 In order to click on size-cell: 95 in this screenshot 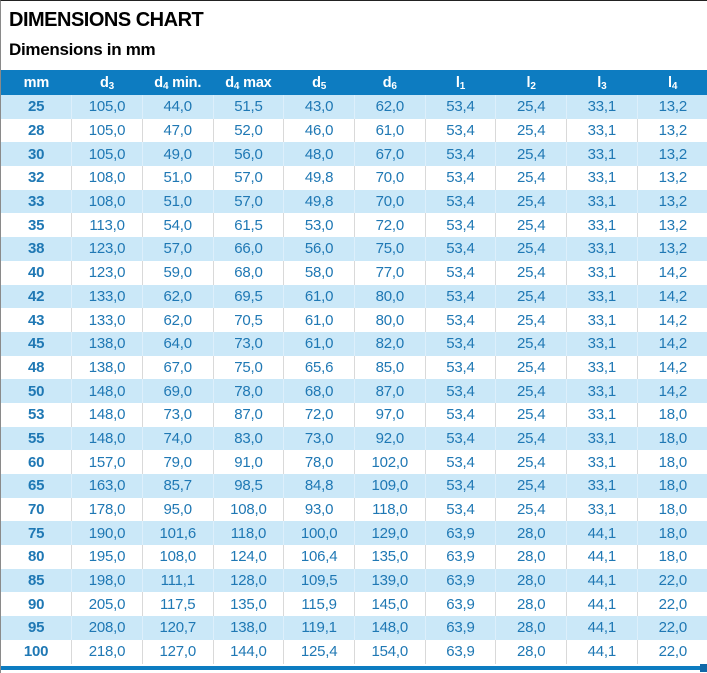, I will do `click(36, 628)`.